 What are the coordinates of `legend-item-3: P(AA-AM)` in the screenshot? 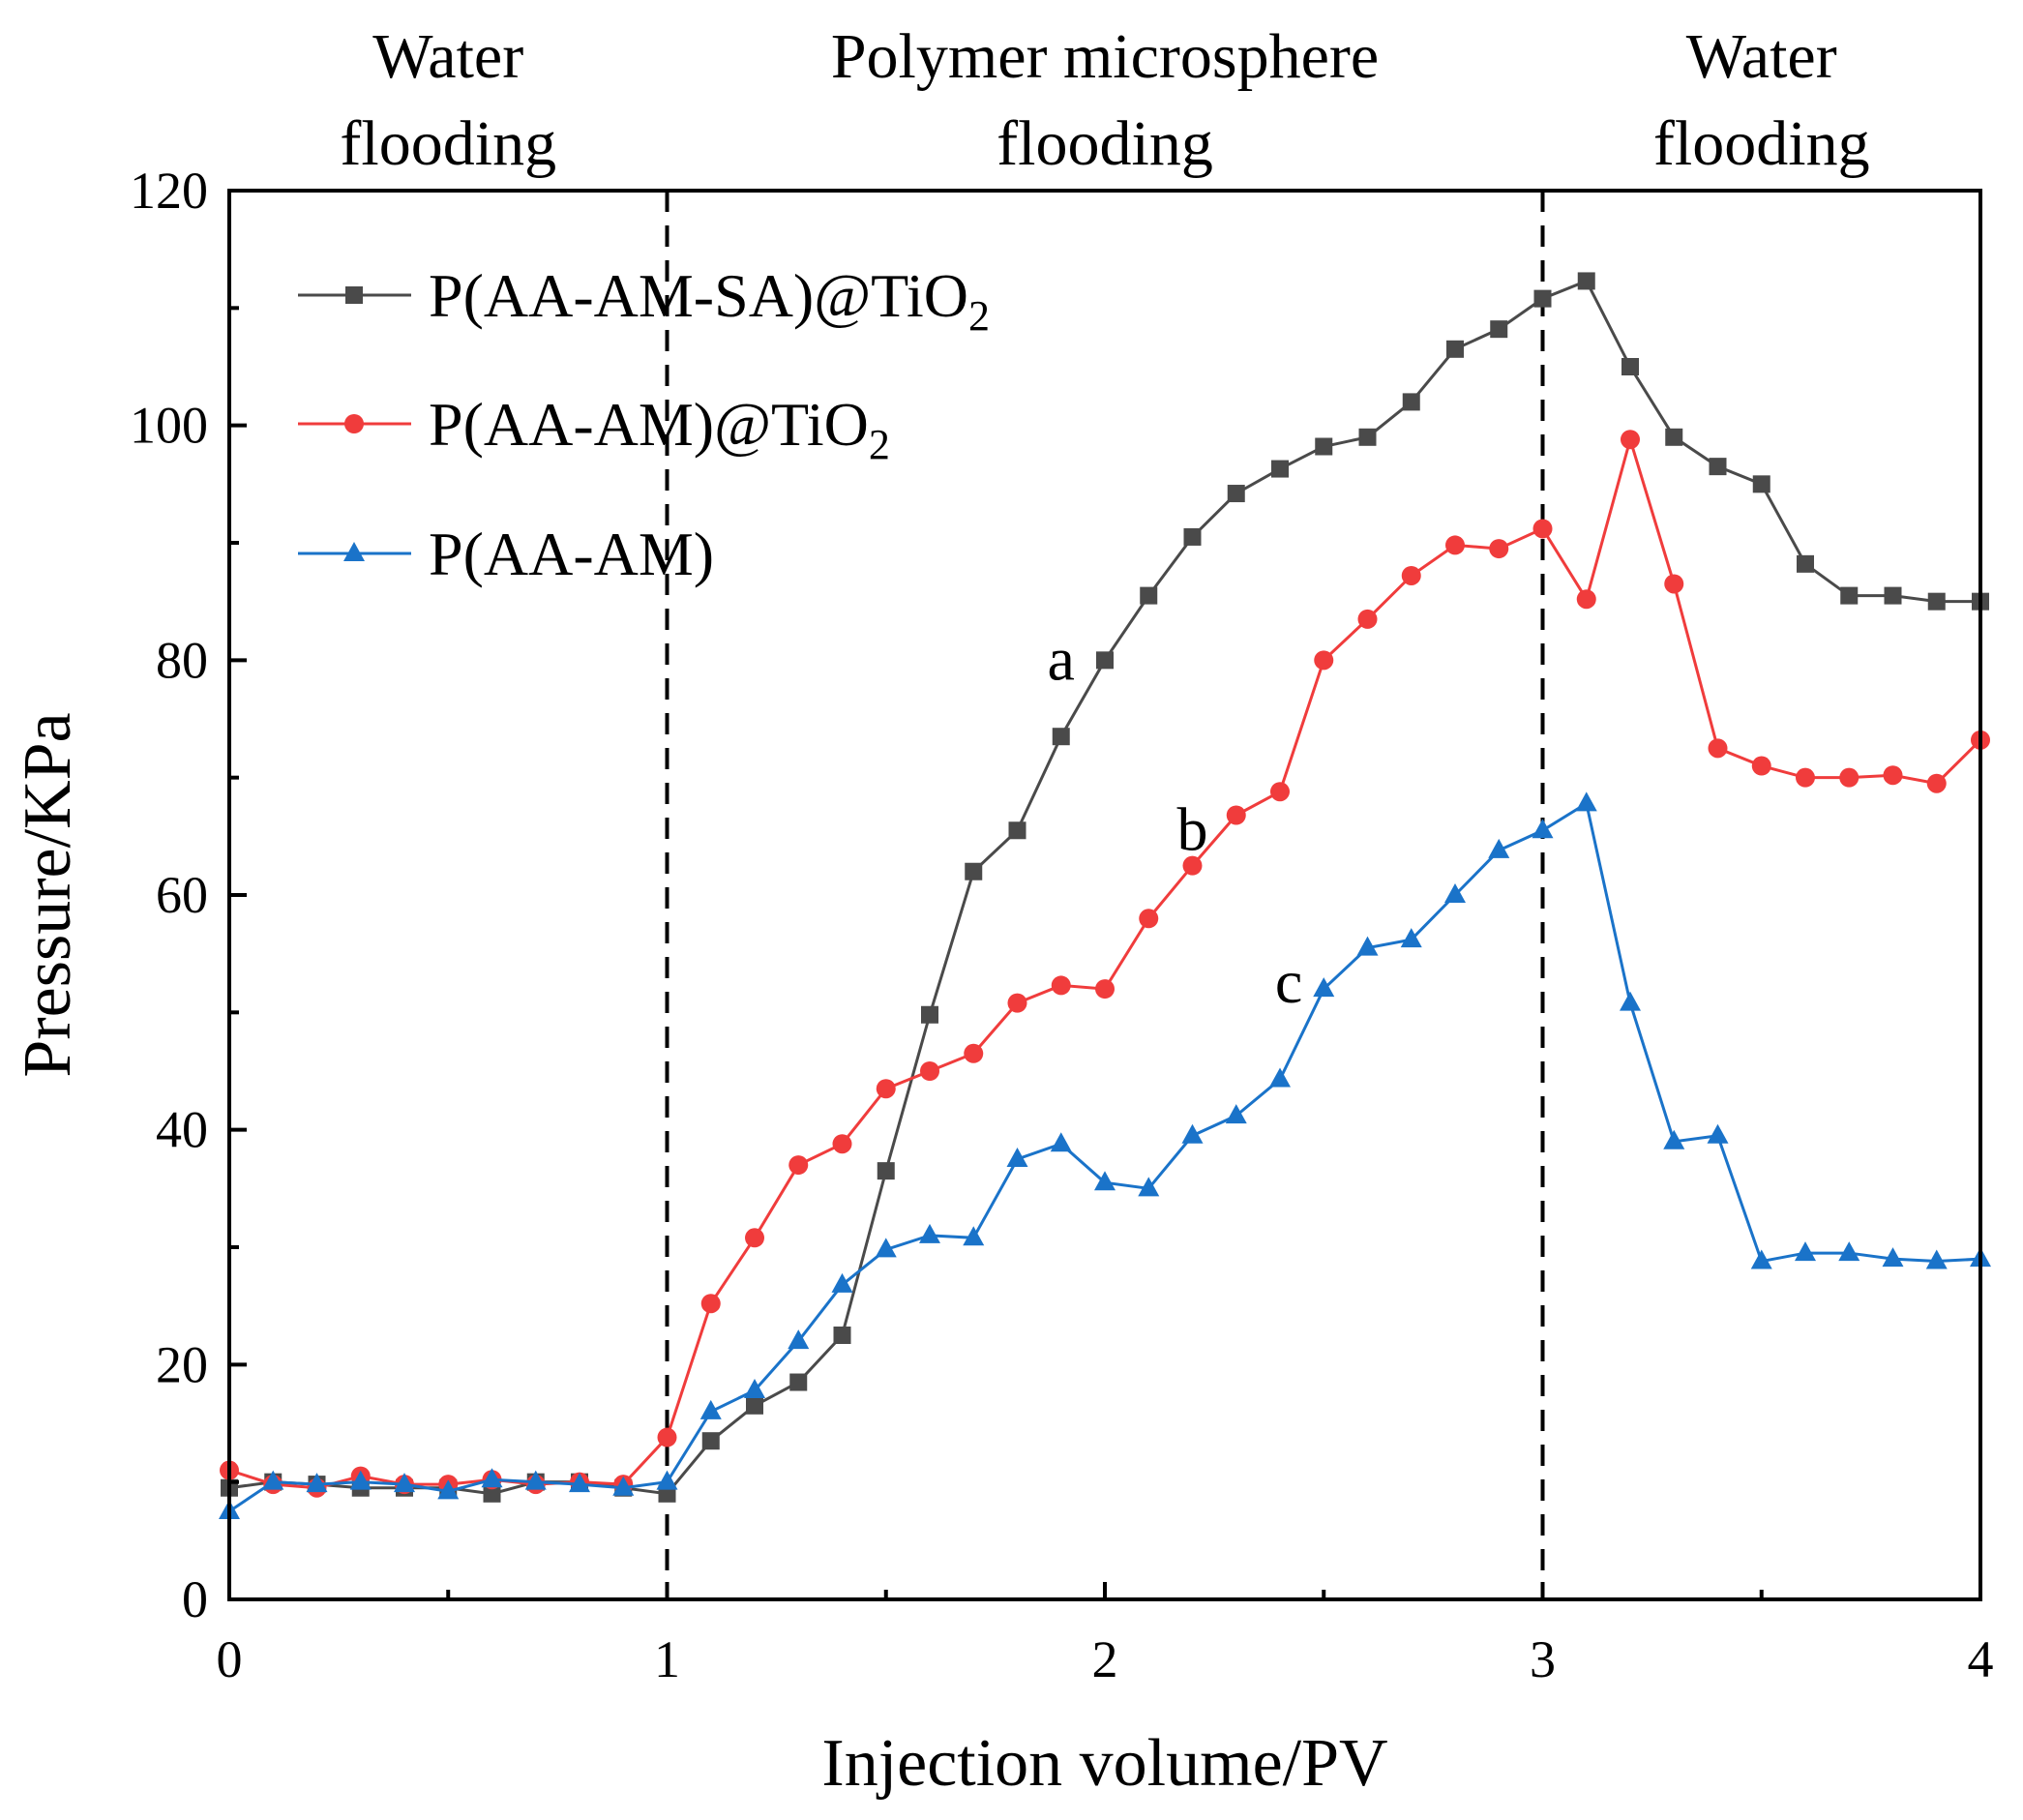 It's located at (506, 554).